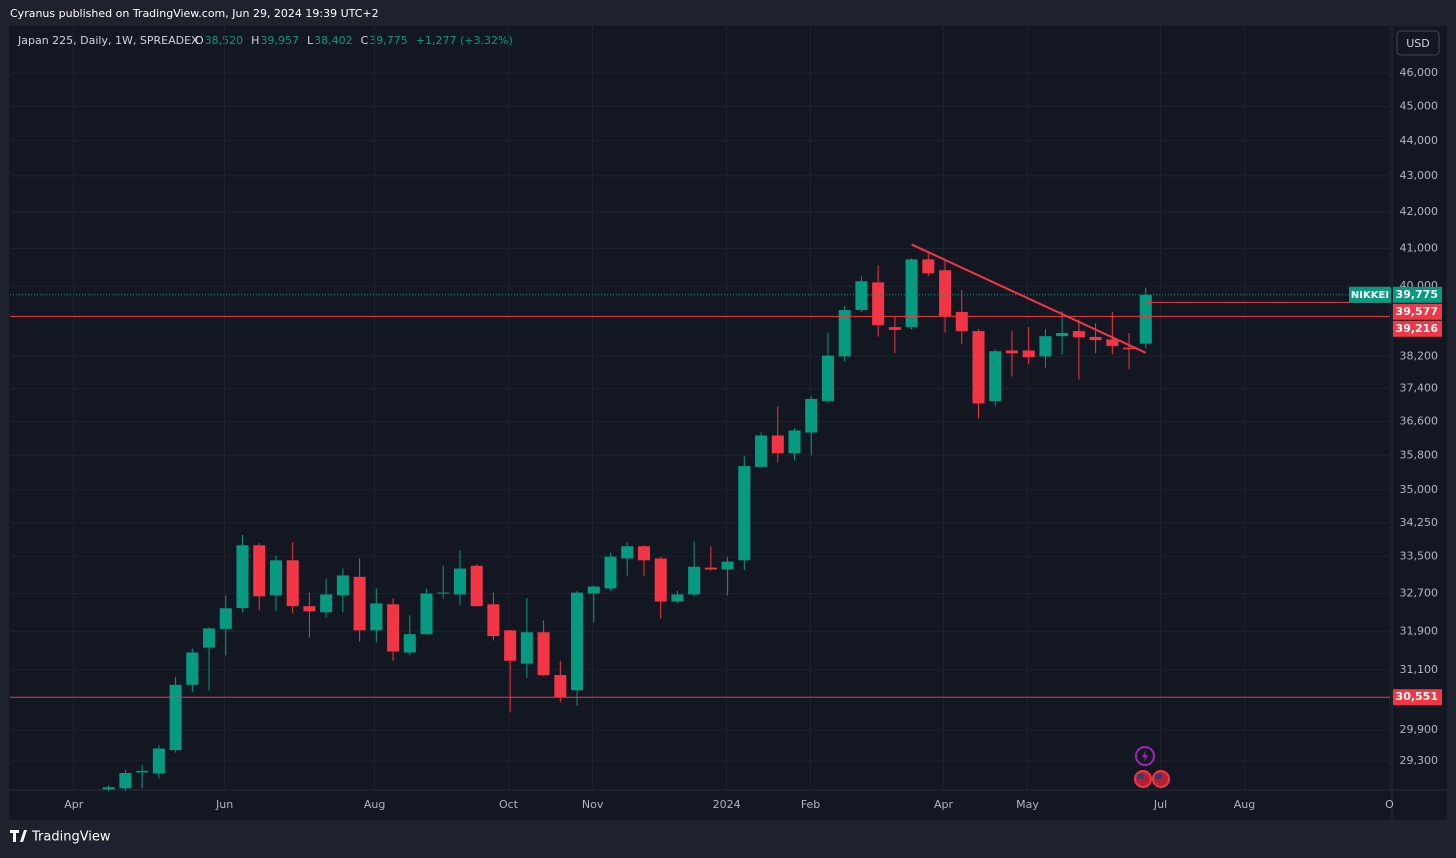 The image size is (1456, 858). I want to click on y-tick-label: 33,500, so click(1419, 556).